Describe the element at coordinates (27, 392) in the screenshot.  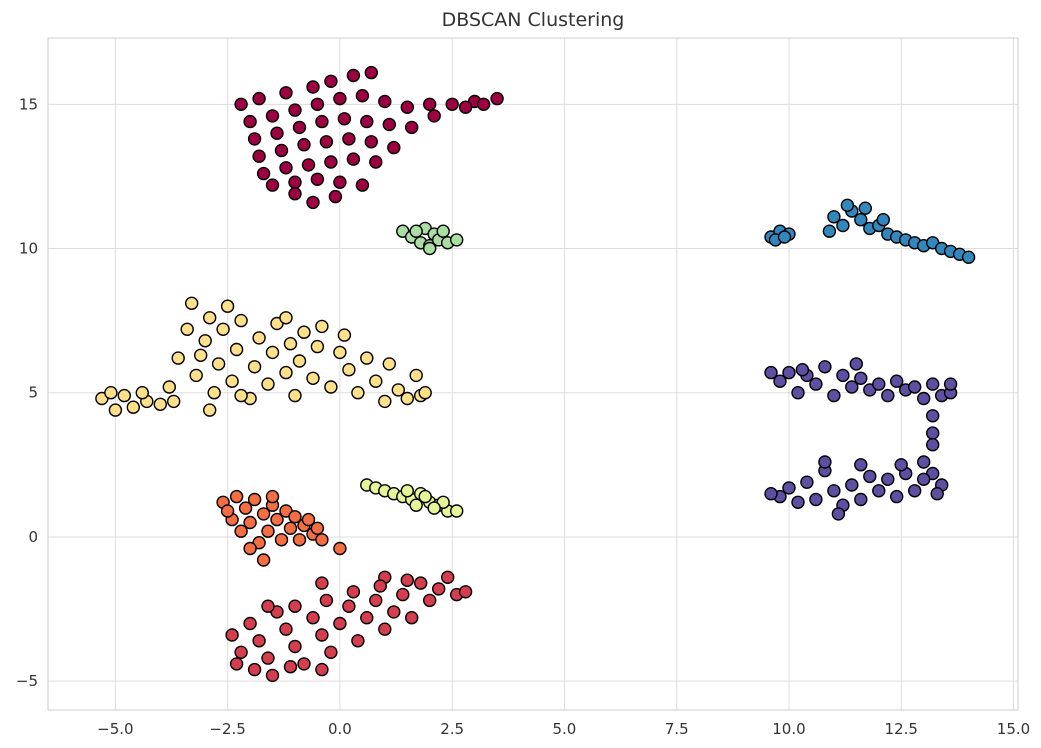
I see `y-tick-labels: −5 0 5 10 15` at that location.